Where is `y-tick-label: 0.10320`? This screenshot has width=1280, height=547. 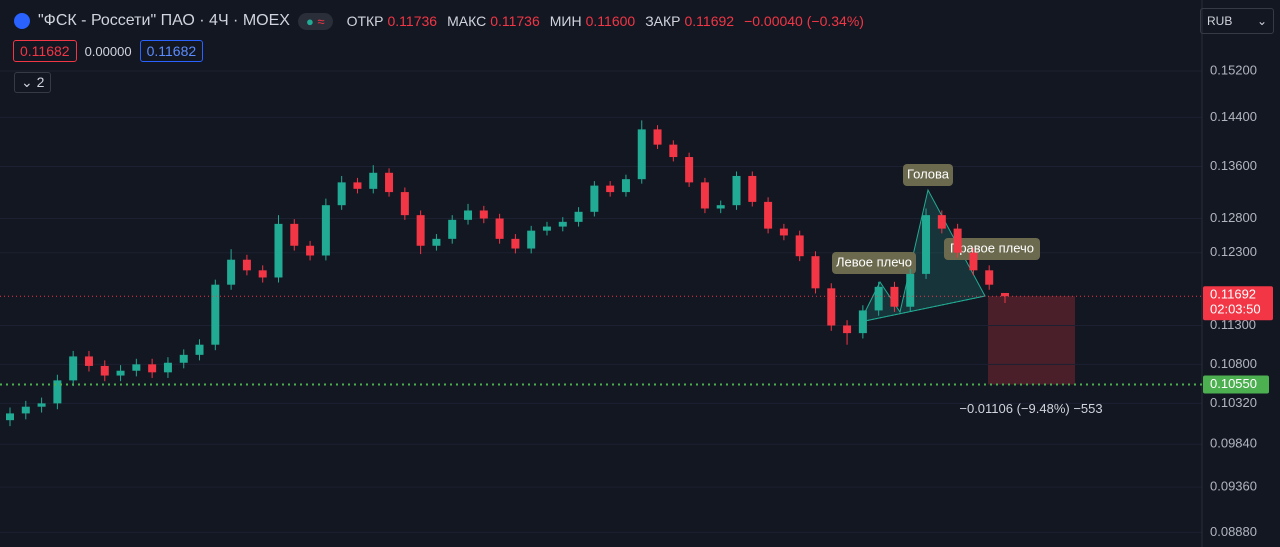 y-tick-label: 0.10320 is located at coordinates (1233, 402).